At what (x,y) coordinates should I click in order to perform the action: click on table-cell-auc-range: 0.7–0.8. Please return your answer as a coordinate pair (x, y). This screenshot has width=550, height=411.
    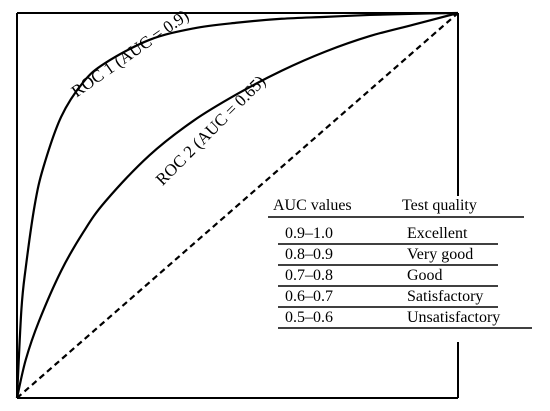
    Looking at the image, I should click on (309, 275).